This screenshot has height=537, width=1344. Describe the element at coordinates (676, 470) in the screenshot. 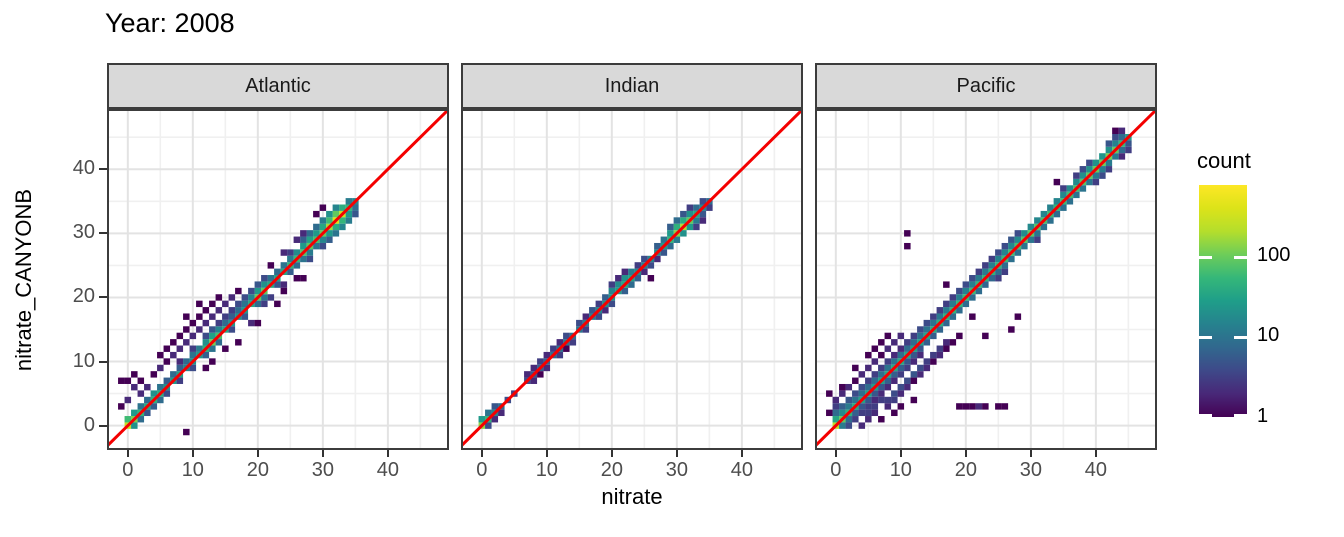

I see `x-axis-tick-label: 30` at that location.